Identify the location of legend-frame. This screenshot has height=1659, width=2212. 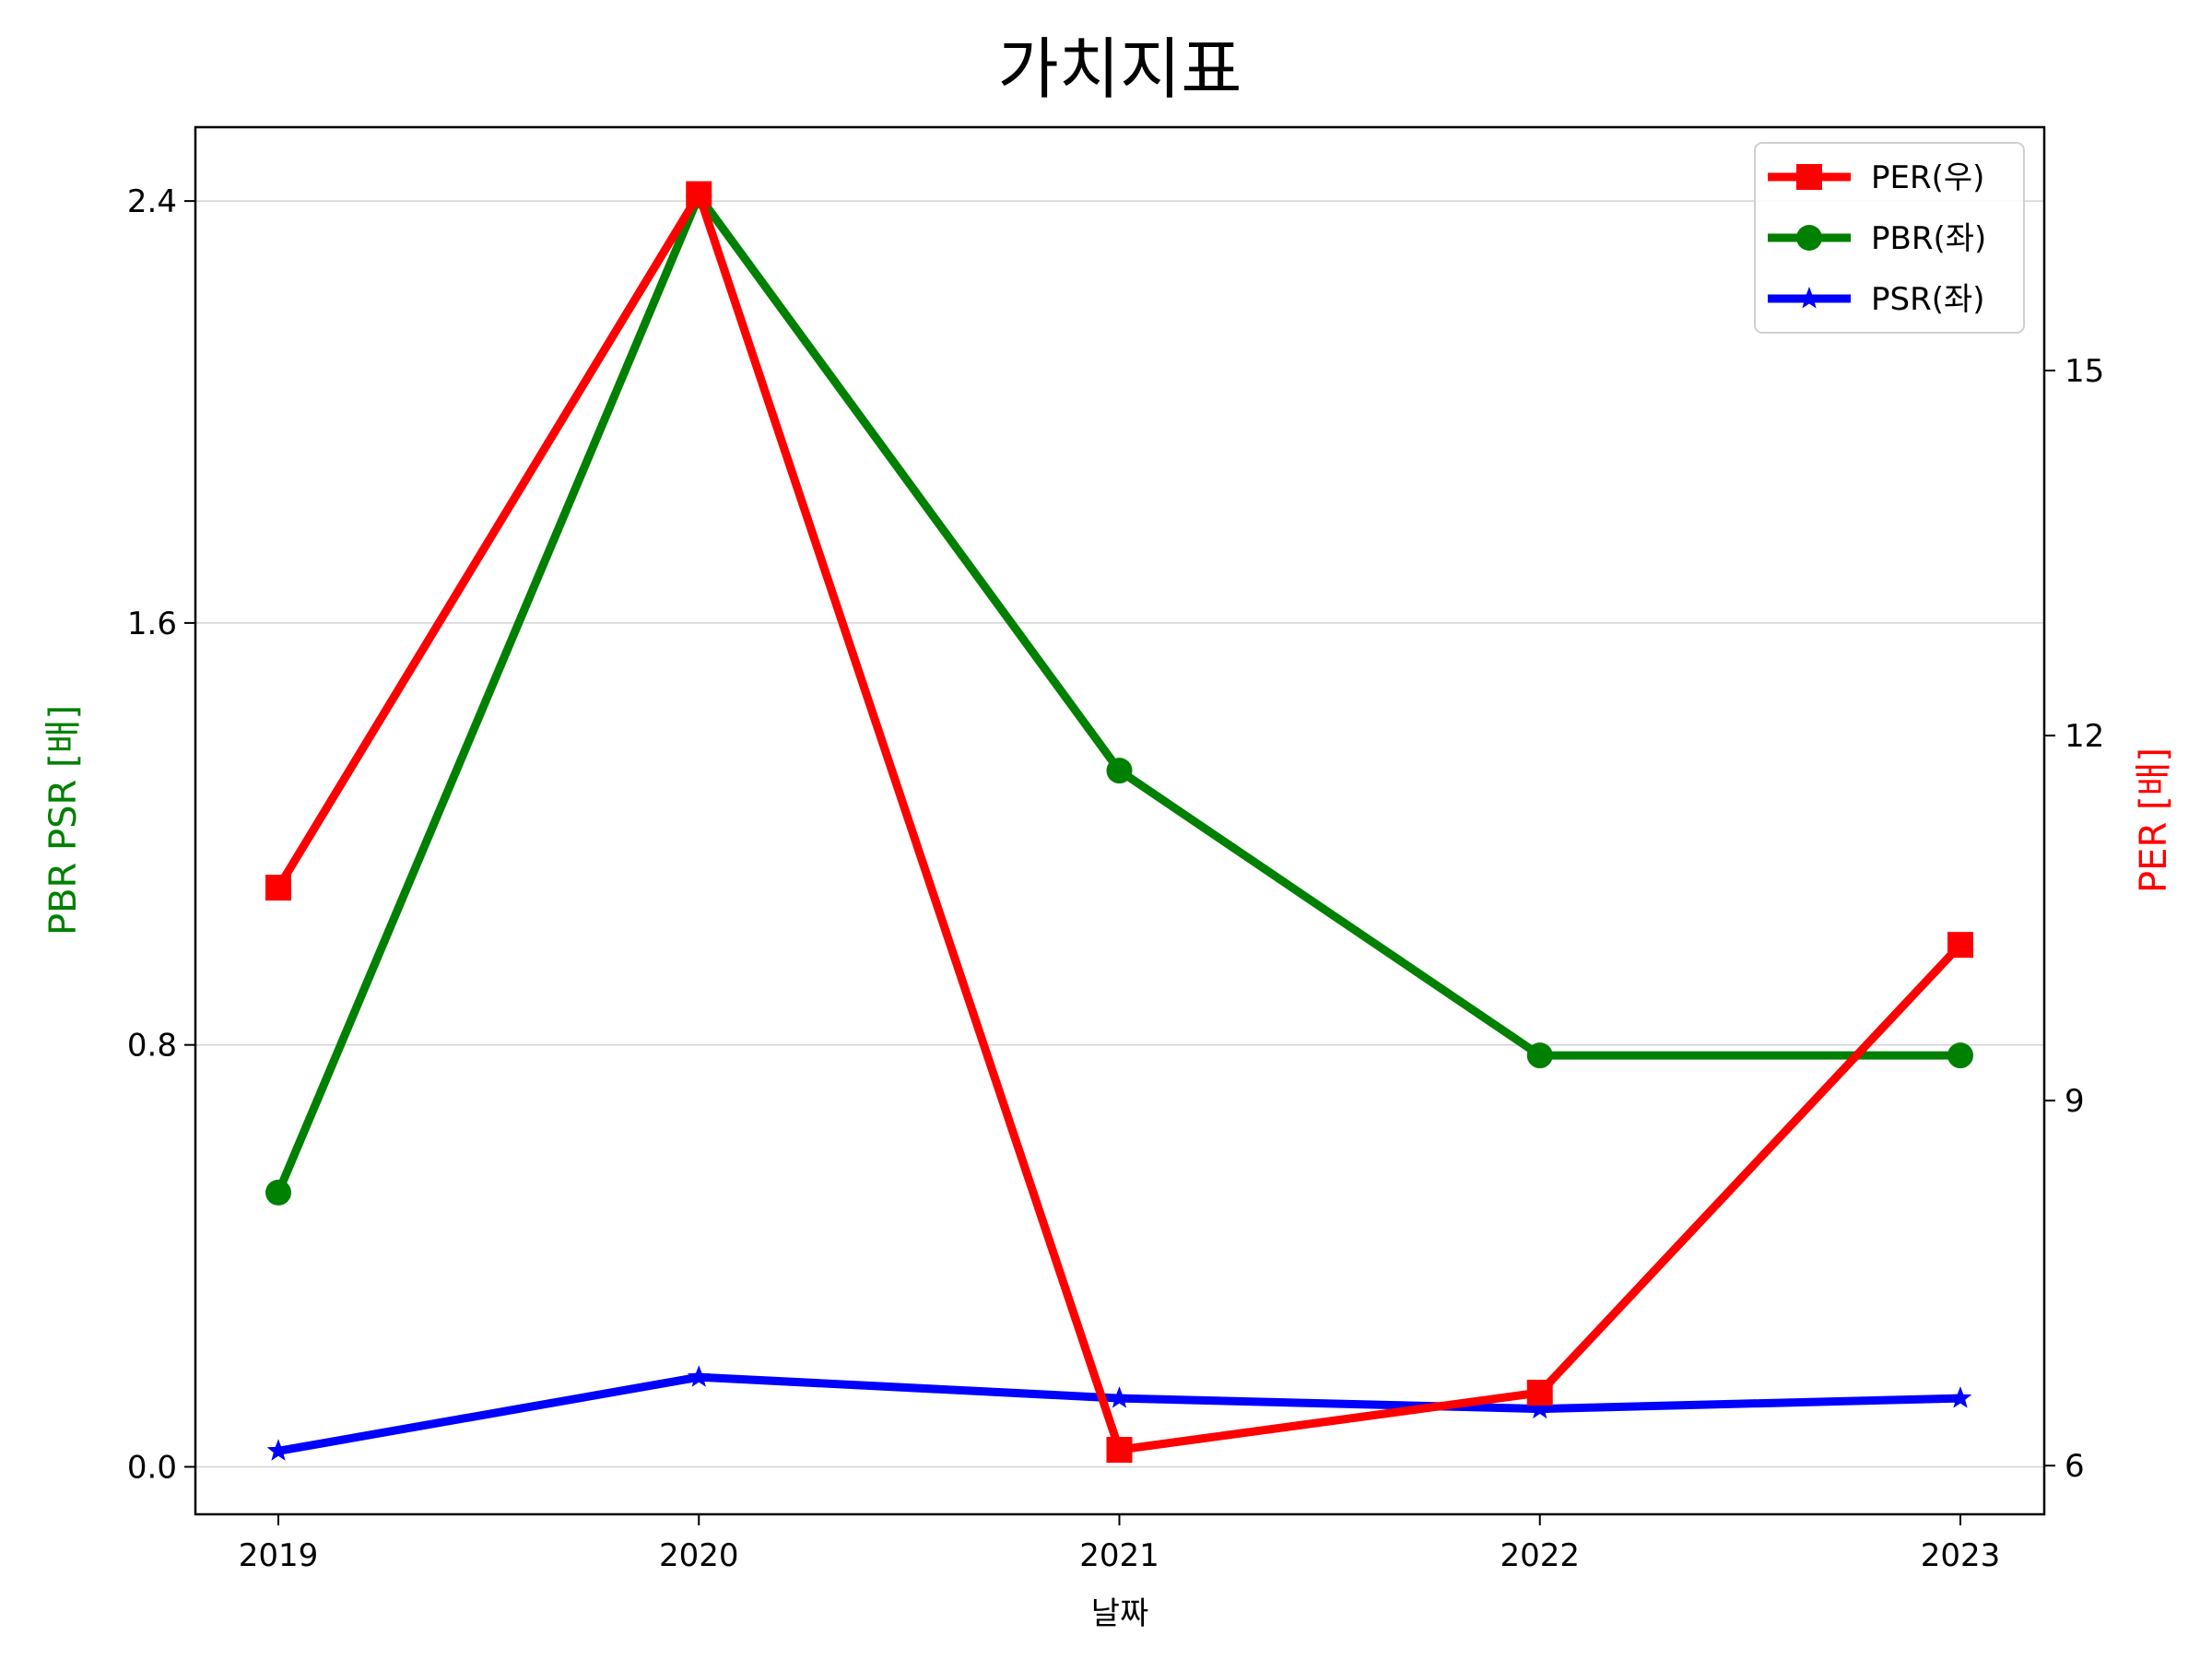
(1889, 238).